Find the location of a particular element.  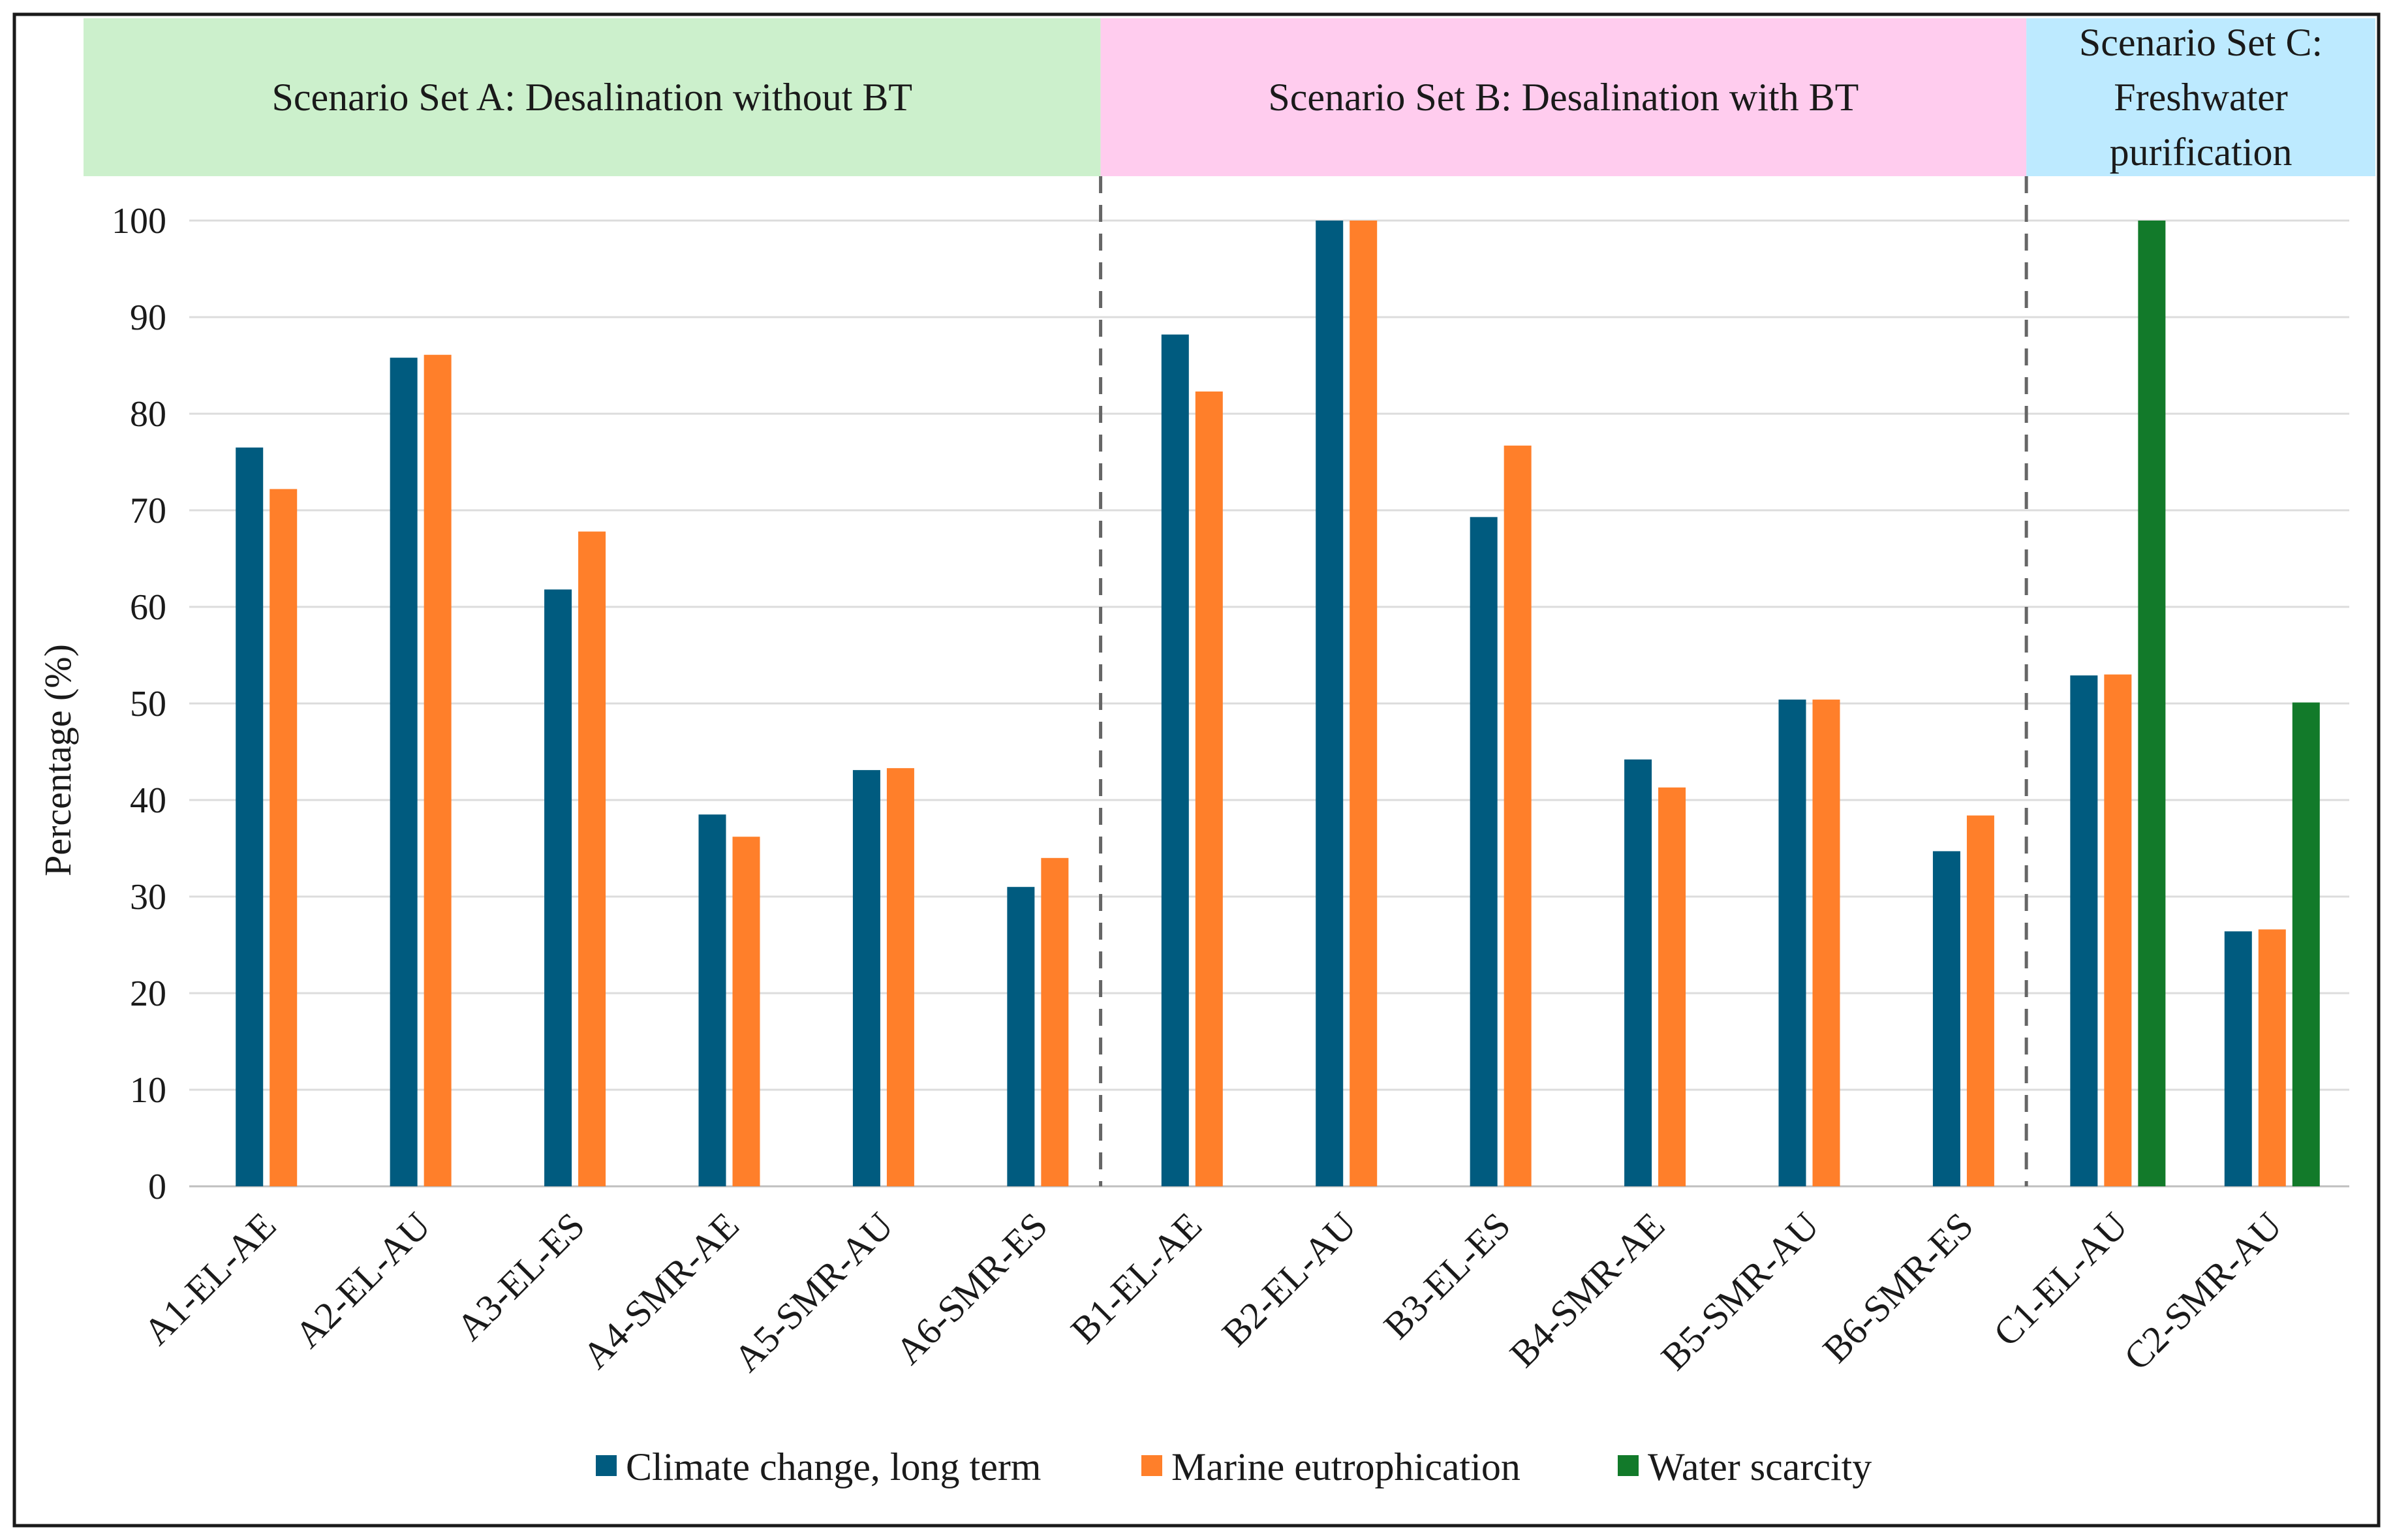

bar-c1-el-au-marine-eutrophication is located at coordinates (2118, 930).